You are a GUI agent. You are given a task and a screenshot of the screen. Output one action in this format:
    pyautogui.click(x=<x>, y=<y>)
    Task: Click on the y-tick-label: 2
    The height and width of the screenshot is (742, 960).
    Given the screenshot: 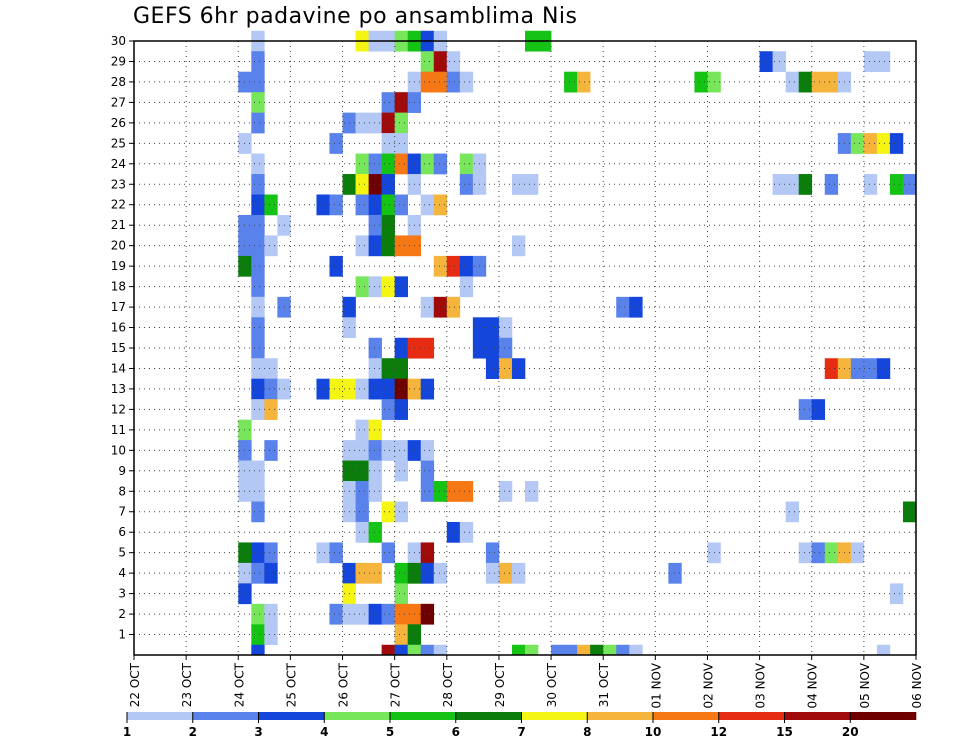 What is the action you would take?
    pyautogui.click(x=122, y=614)
    